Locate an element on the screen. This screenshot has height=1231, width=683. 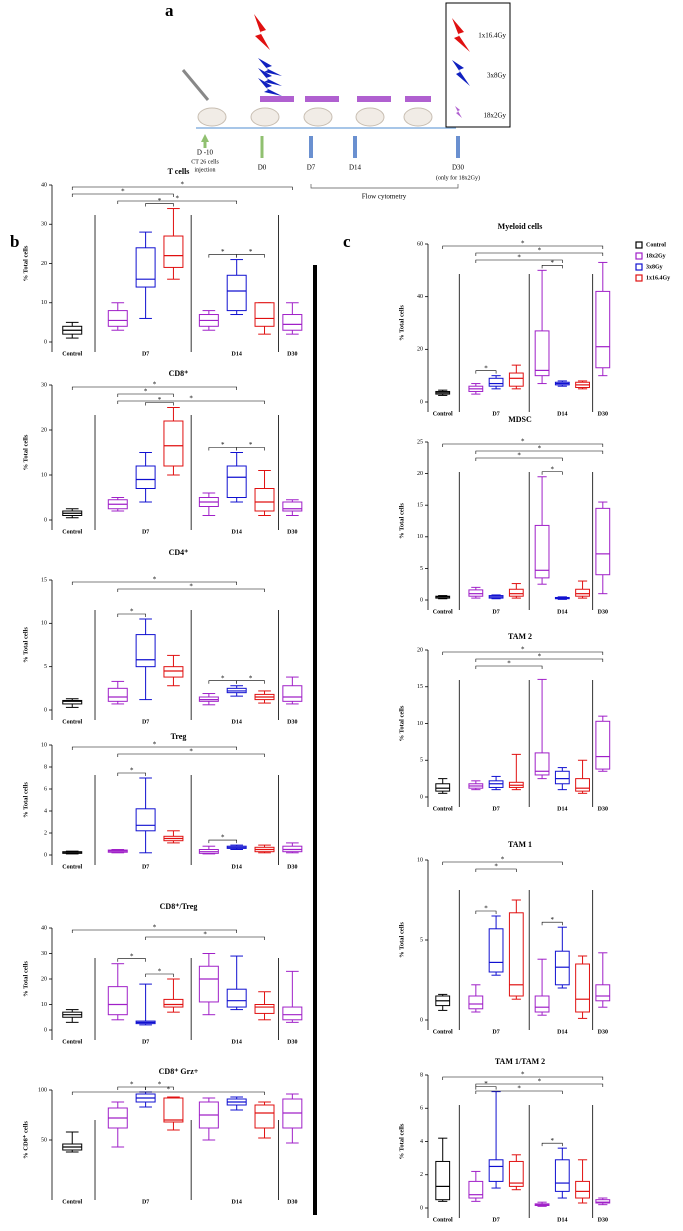
note: (only for 18x2Gy) is located at coordinates (458, 177).